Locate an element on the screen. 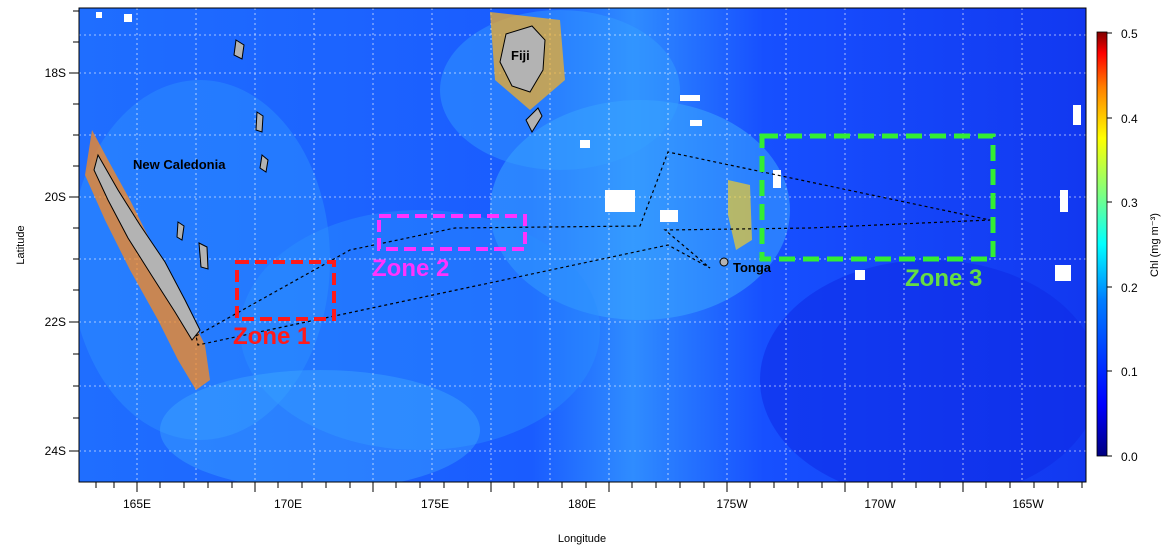  colorbar-tick-label: 0.5 is located at coordinates (1129, 34).